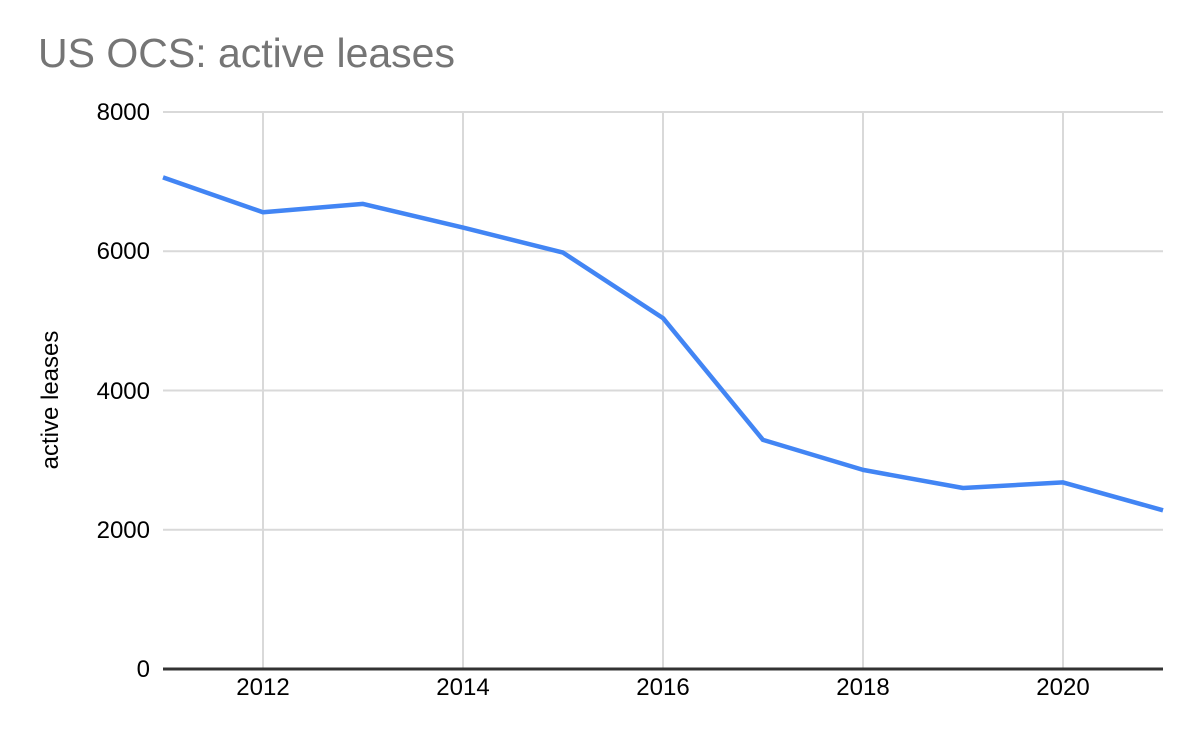  What do you see at coordinates (463, 687) in the screenshot?
I see `x-tick-label: 2014` at bounding box center [463, 687].